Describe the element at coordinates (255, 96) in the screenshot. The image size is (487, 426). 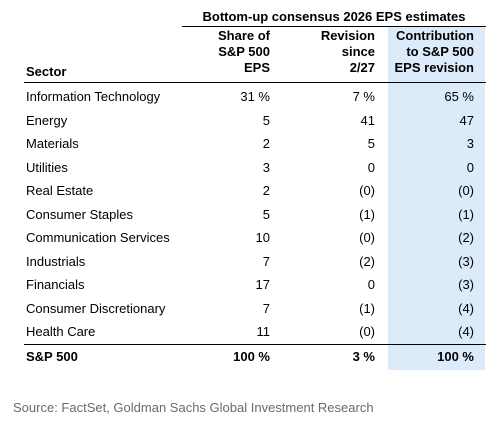
I see `cell-share: 31 %` at that location.